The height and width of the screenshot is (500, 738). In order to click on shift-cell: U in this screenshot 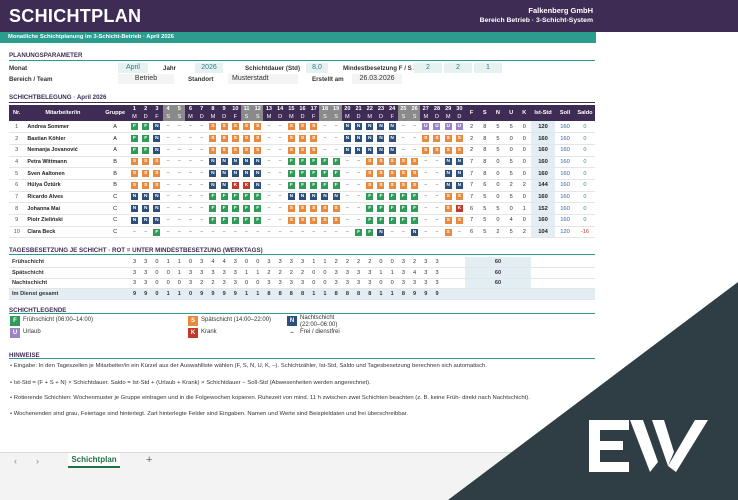, I will do `click(448, 127)`.